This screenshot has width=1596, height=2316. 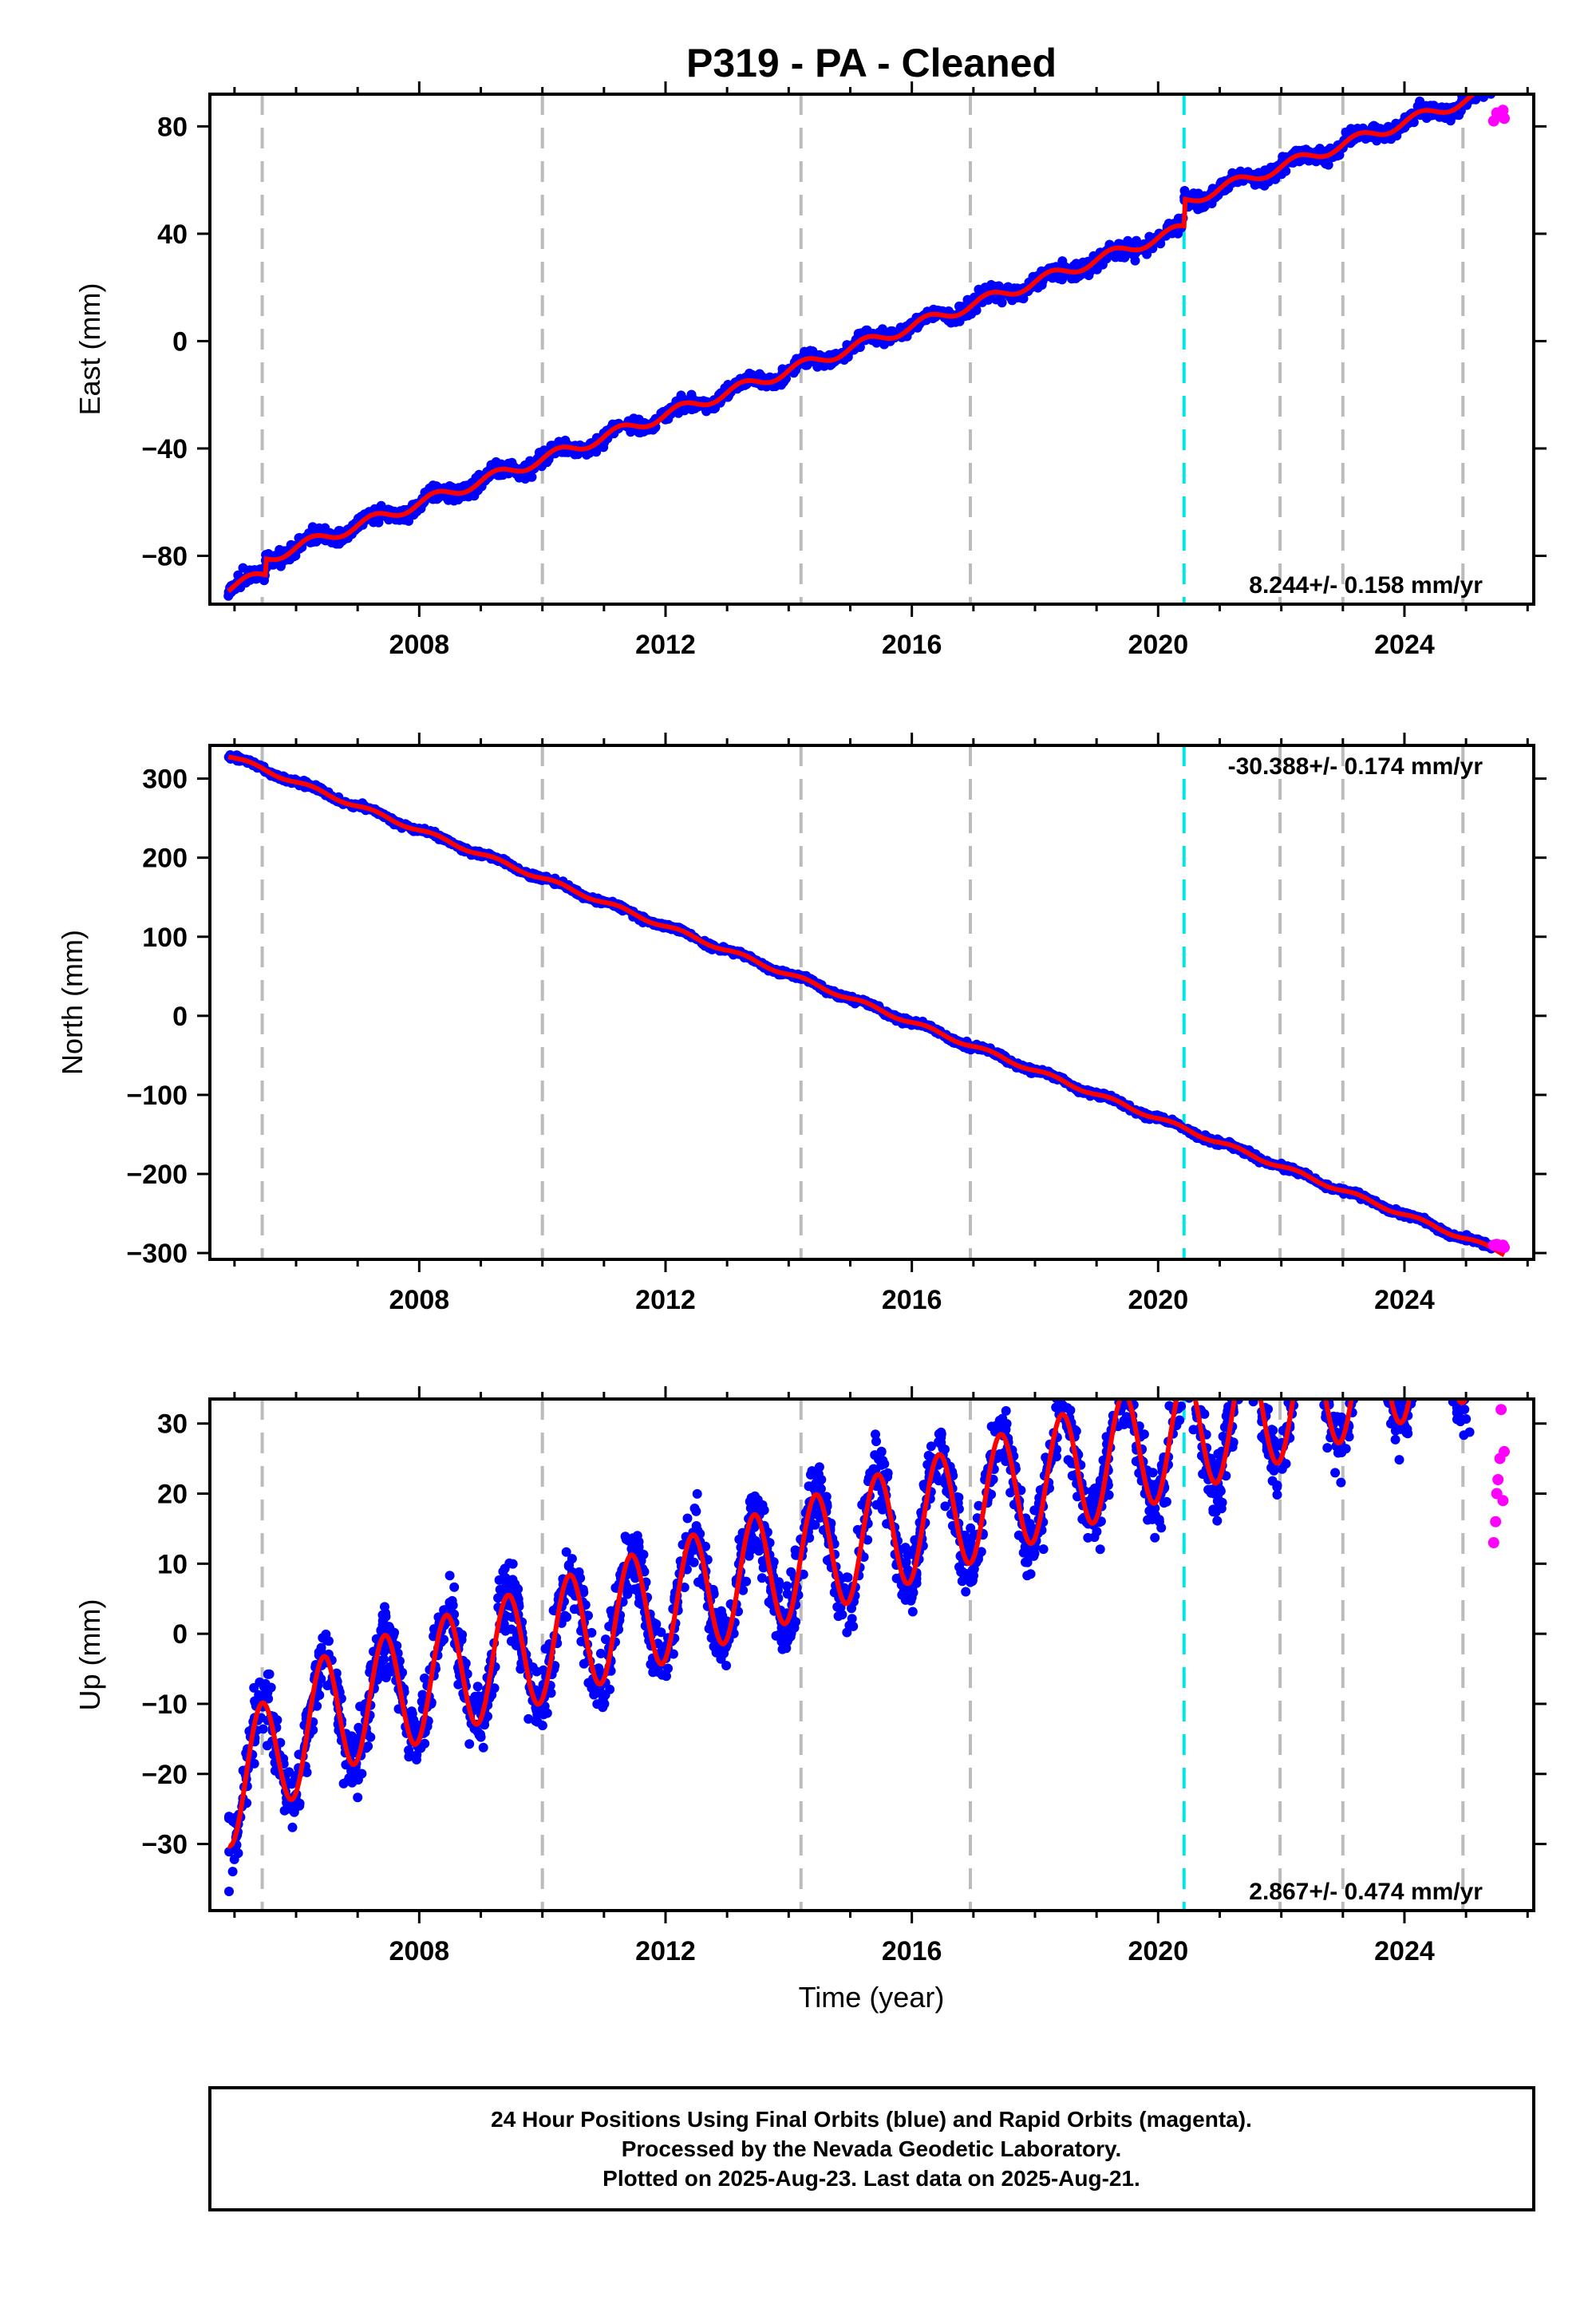 What do you see at coordinates (165, 938) in the screenshot?
I see `y-tick-label: 100` at bounding box center [165, 938].